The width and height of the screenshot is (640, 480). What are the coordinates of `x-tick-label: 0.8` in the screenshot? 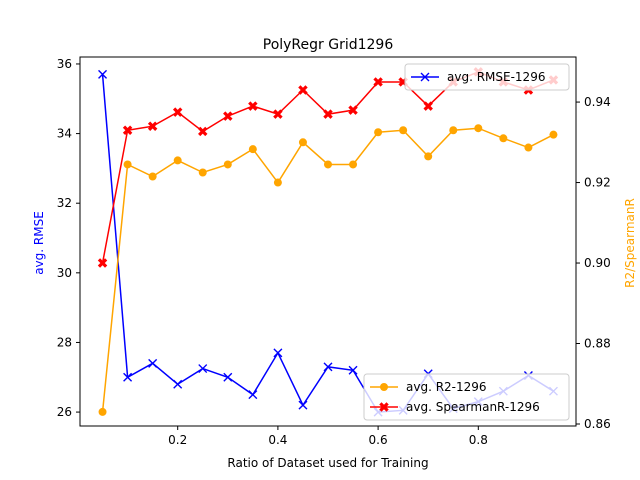 It's located at (478, 440).